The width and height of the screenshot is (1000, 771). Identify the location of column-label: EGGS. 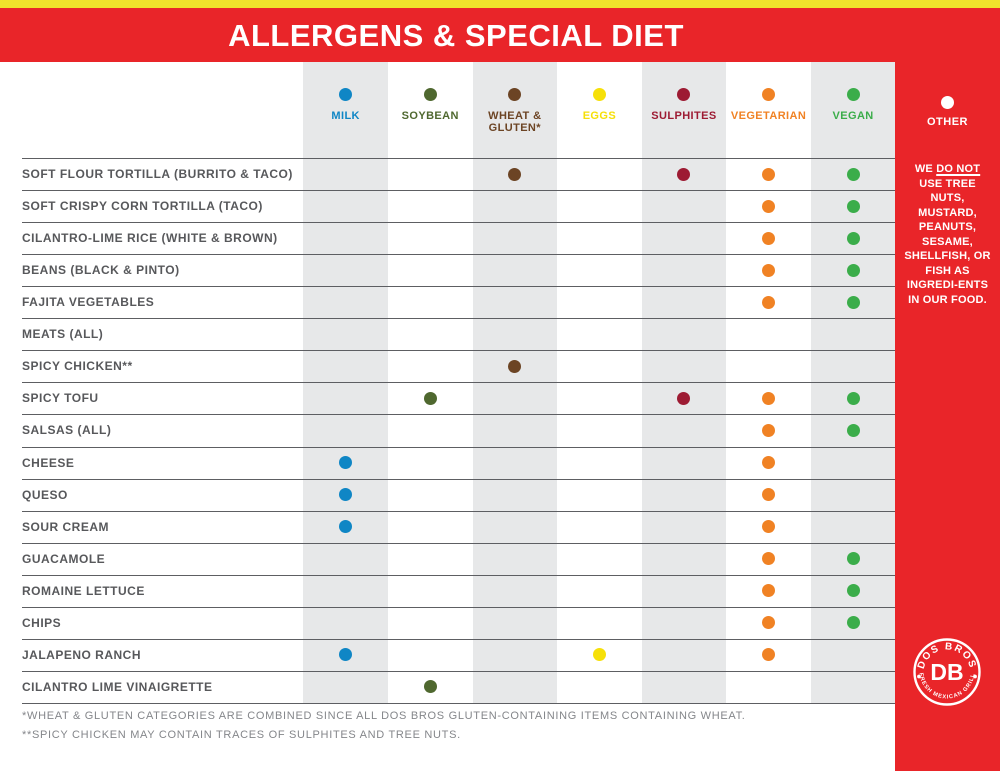
(599, 116).